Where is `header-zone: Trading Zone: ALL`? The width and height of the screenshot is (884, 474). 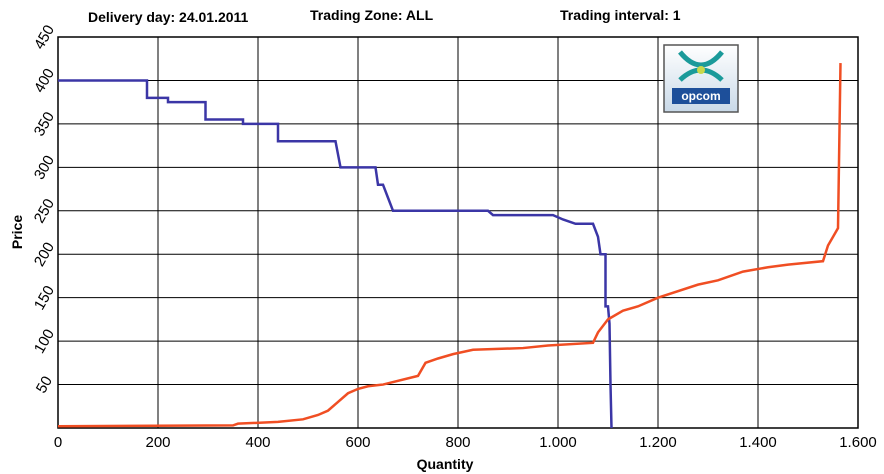 header-zone: Trading Zone: ALL is located at coordinates (372, 15).